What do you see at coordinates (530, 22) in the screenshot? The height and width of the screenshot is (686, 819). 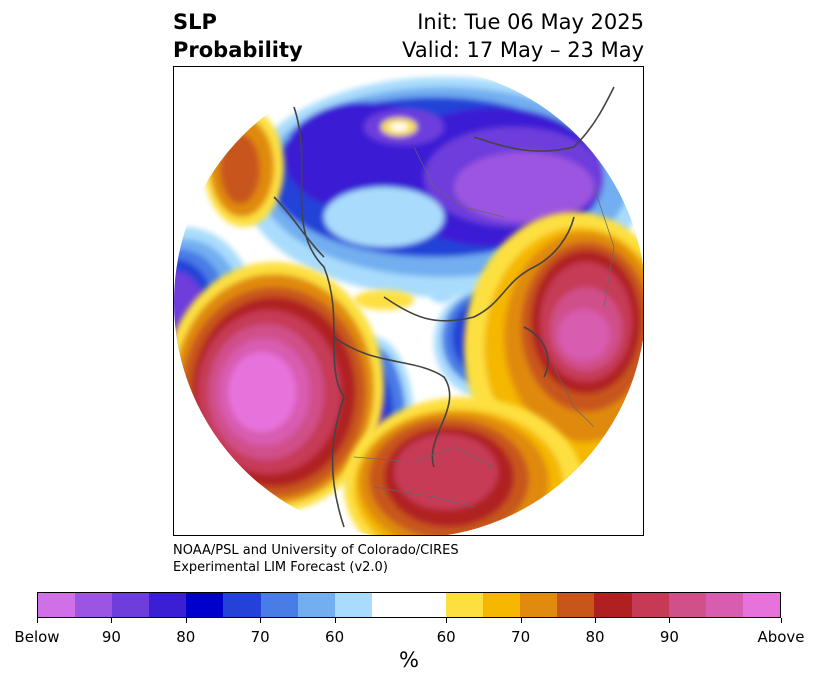 I see `init-date: Init: Tue 06 May 2025` at bounding box center [530, 22].